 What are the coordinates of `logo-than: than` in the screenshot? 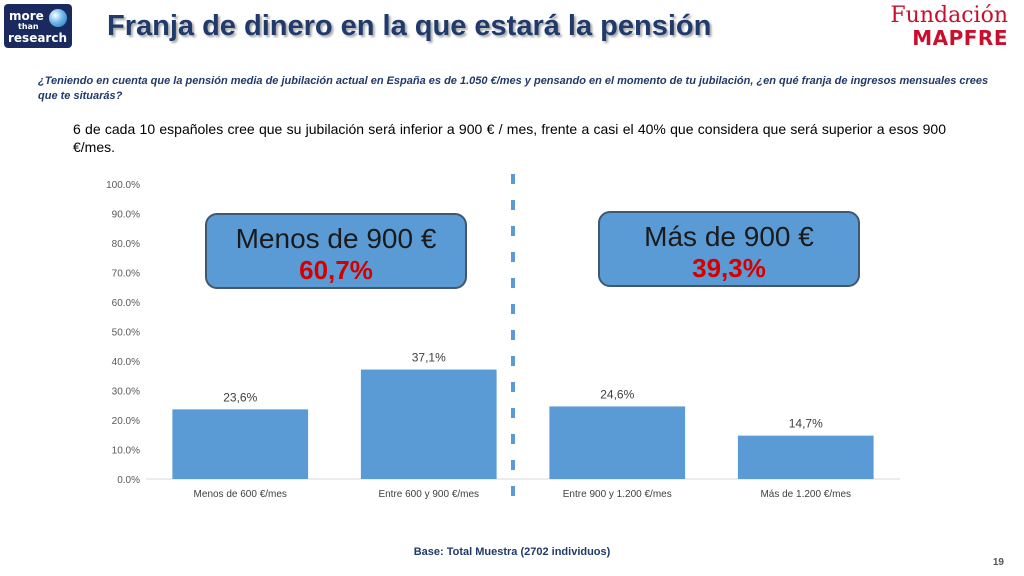 It's located at (28, 26).